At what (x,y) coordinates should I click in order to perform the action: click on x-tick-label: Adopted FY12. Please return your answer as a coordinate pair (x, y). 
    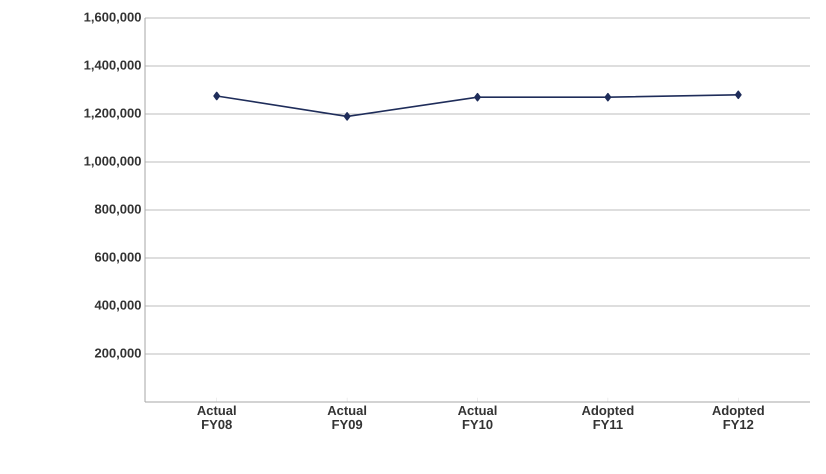
    Looking at the image, I should click on (738, 417).